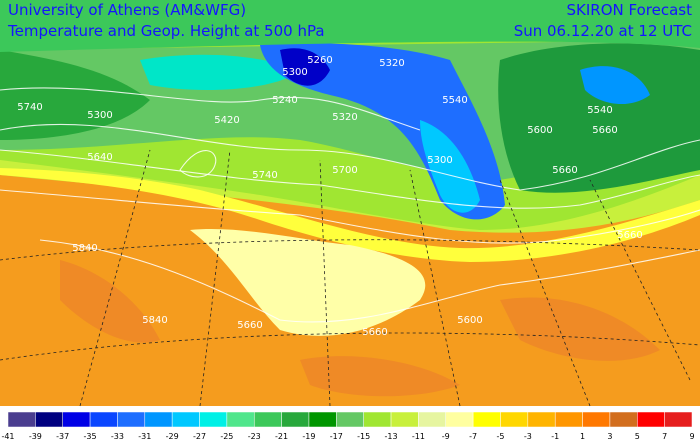 This screenshot has width=700, height=441. Describe the element at coordinates (391, 436) in the screenshot. I see `colorbar-label: -13` at that location.